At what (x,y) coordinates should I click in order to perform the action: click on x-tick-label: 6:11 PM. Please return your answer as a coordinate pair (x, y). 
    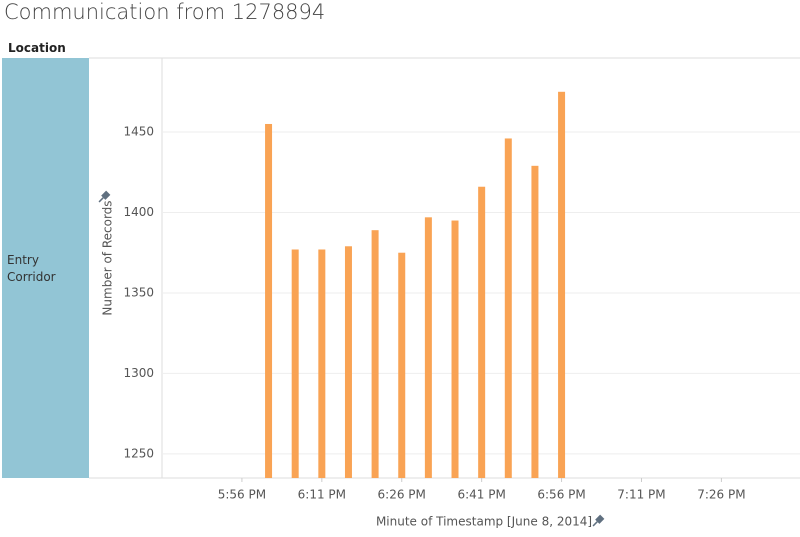
    Looking at the image, I should click on (322, 495).